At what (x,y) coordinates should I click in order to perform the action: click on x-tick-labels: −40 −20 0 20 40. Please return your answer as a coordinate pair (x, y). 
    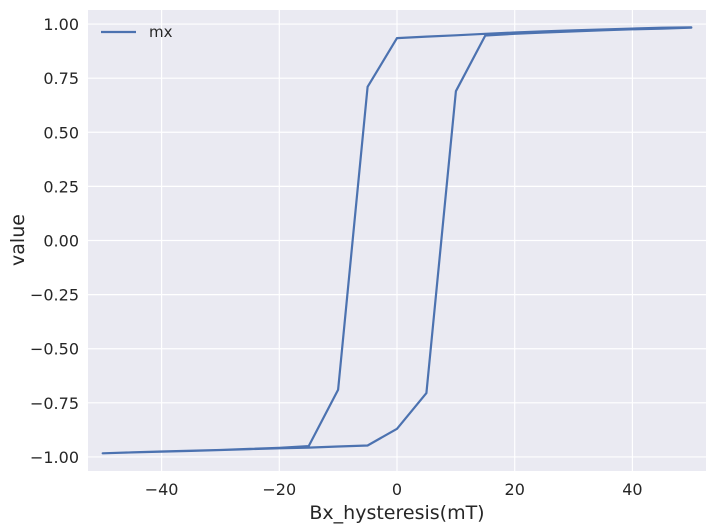
    Looking at the image, I should click on (394, 489).